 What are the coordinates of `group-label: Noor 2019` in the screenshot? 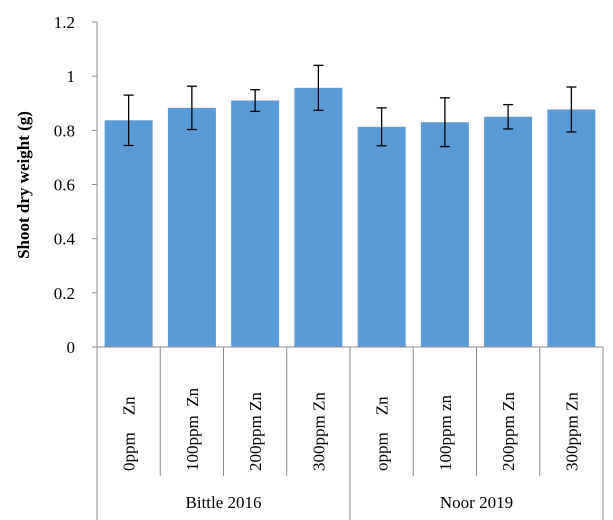 It's located at (476, 502).